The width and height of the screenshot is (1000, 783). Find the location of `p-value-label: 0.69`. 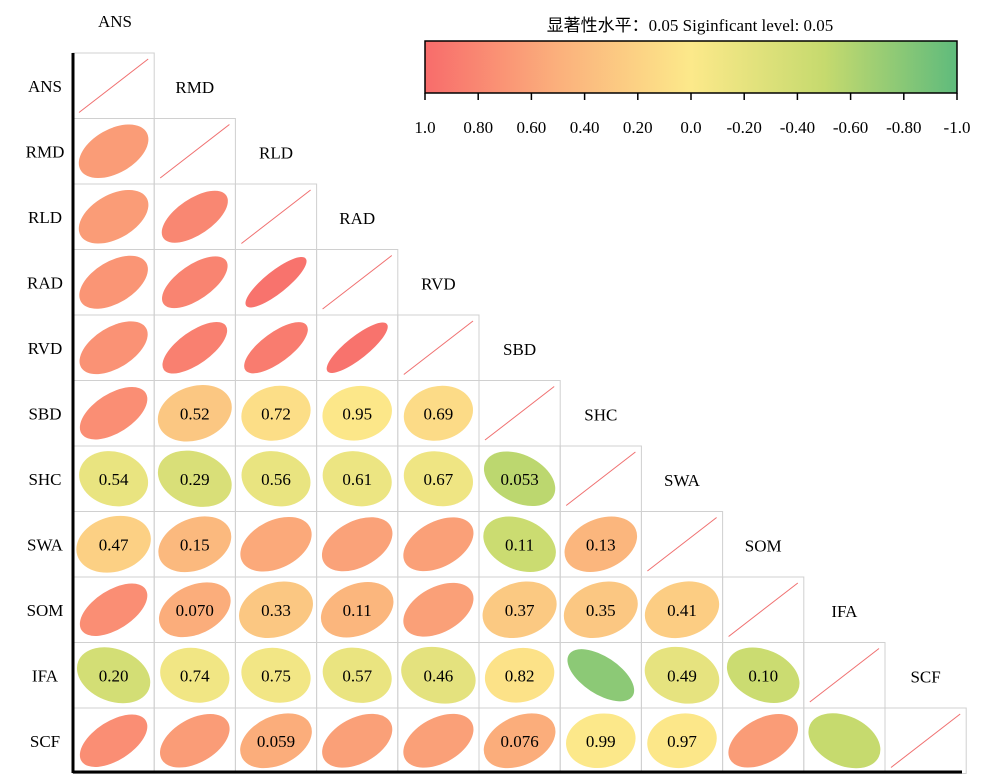

p-value-label: 0.69 is located at coordinates (439, 413).